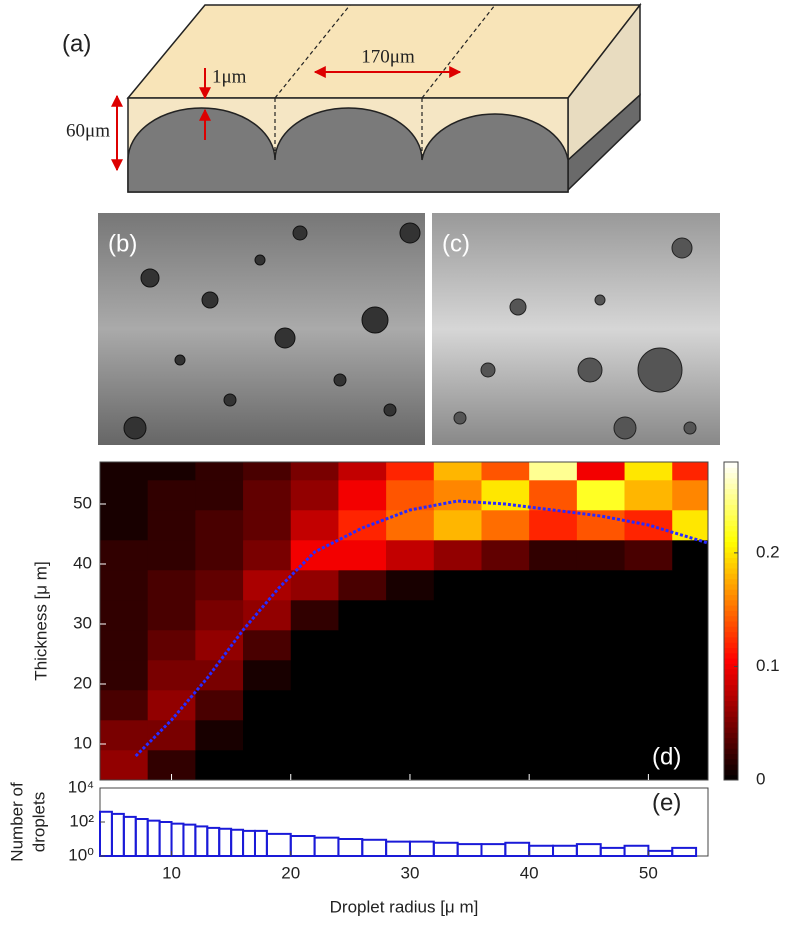  Describe the element at coordinates (82, 562) in the screenshot. I see `y-tick-label: 40` at that location.